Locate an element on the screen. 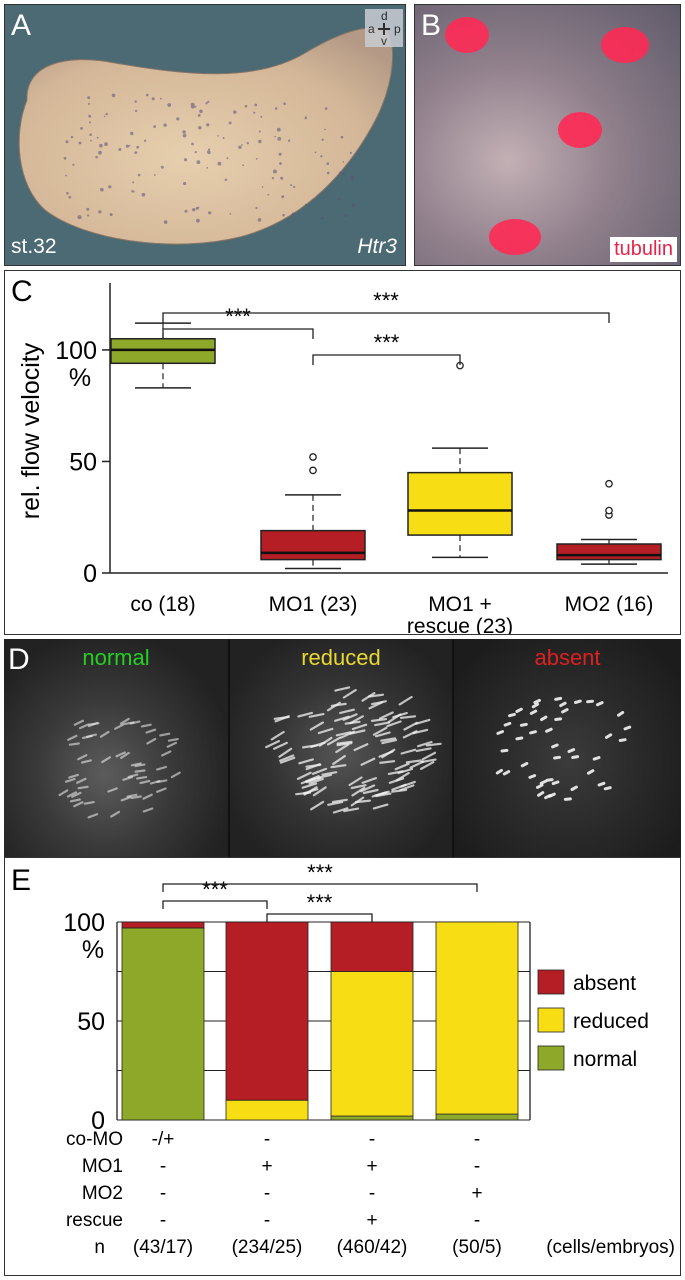 This screenshot has width=685, height=1280. n-value: (460/42) is located at coordinates (372, 1247).